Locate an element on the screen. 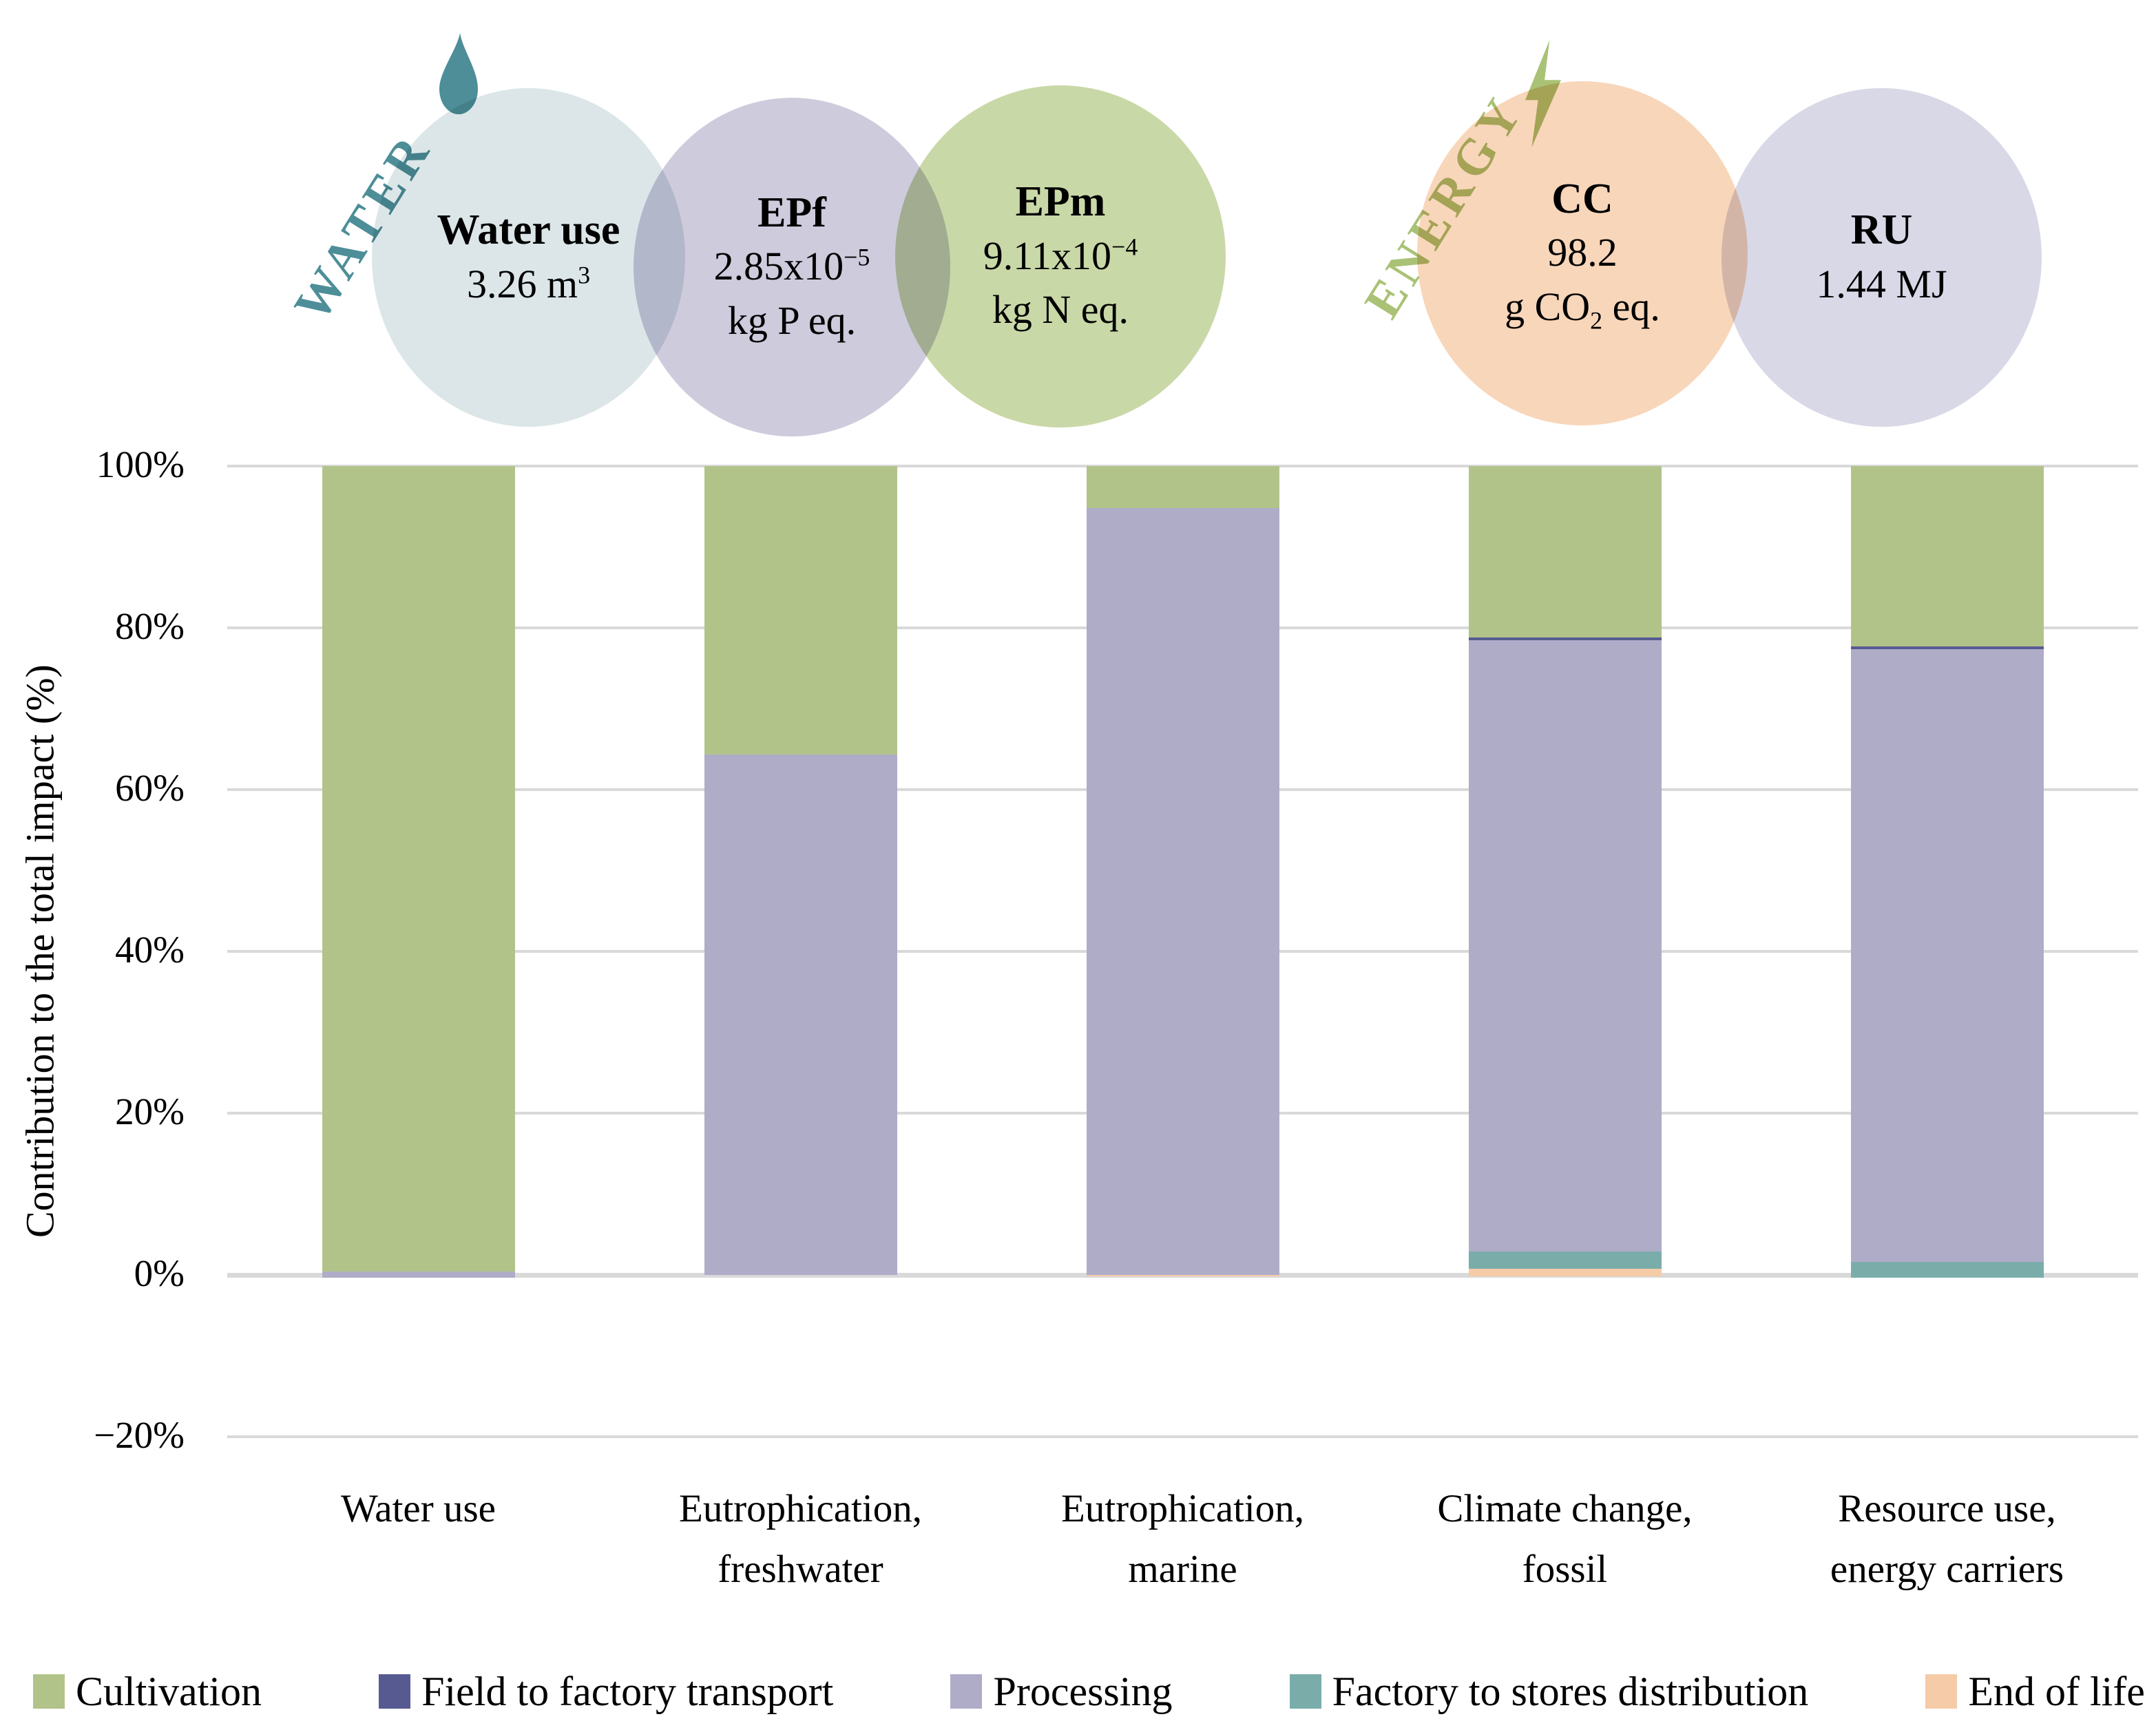 The image size is (2156, 1730). x-axis-label: Eutrophication, marine is located at coordinates (1183, 1540).